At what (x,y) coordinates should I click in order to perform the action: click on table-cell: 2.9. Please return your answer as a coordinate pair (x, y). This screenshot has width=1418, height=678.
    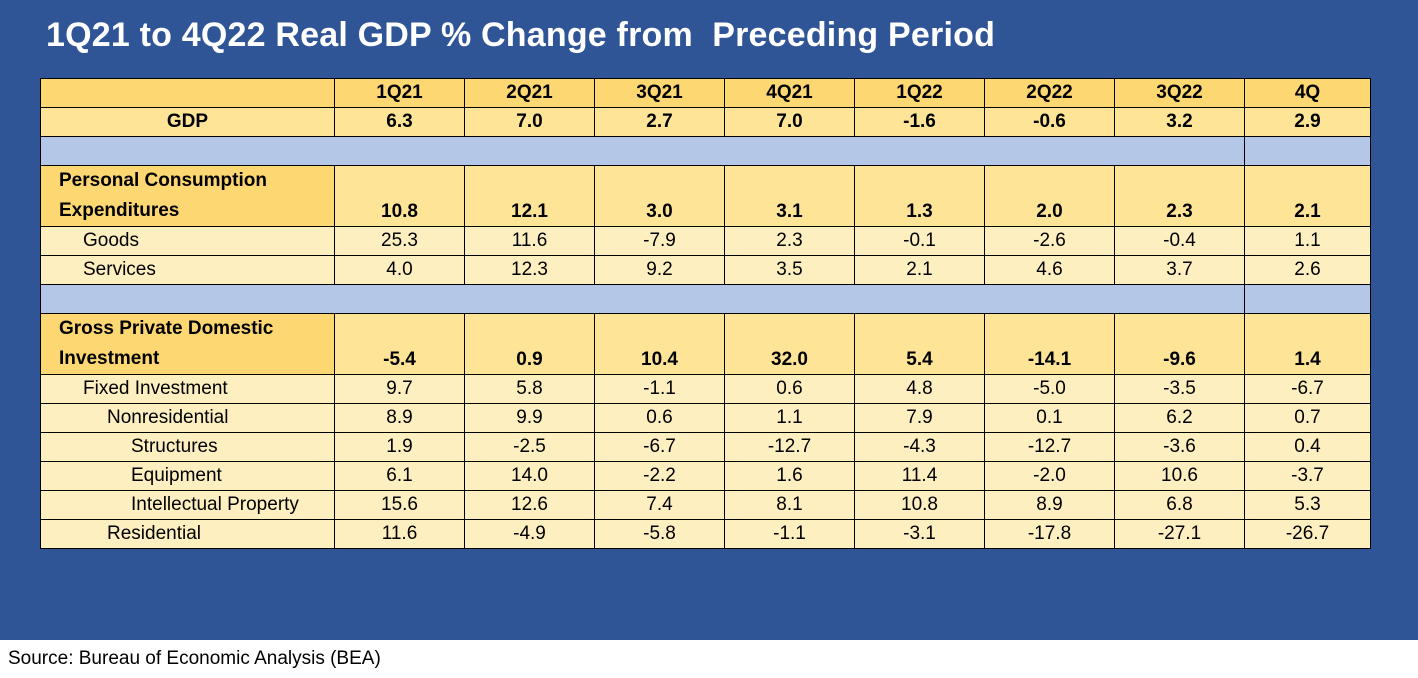
    Looking at the image, I should click on (1307, 122).